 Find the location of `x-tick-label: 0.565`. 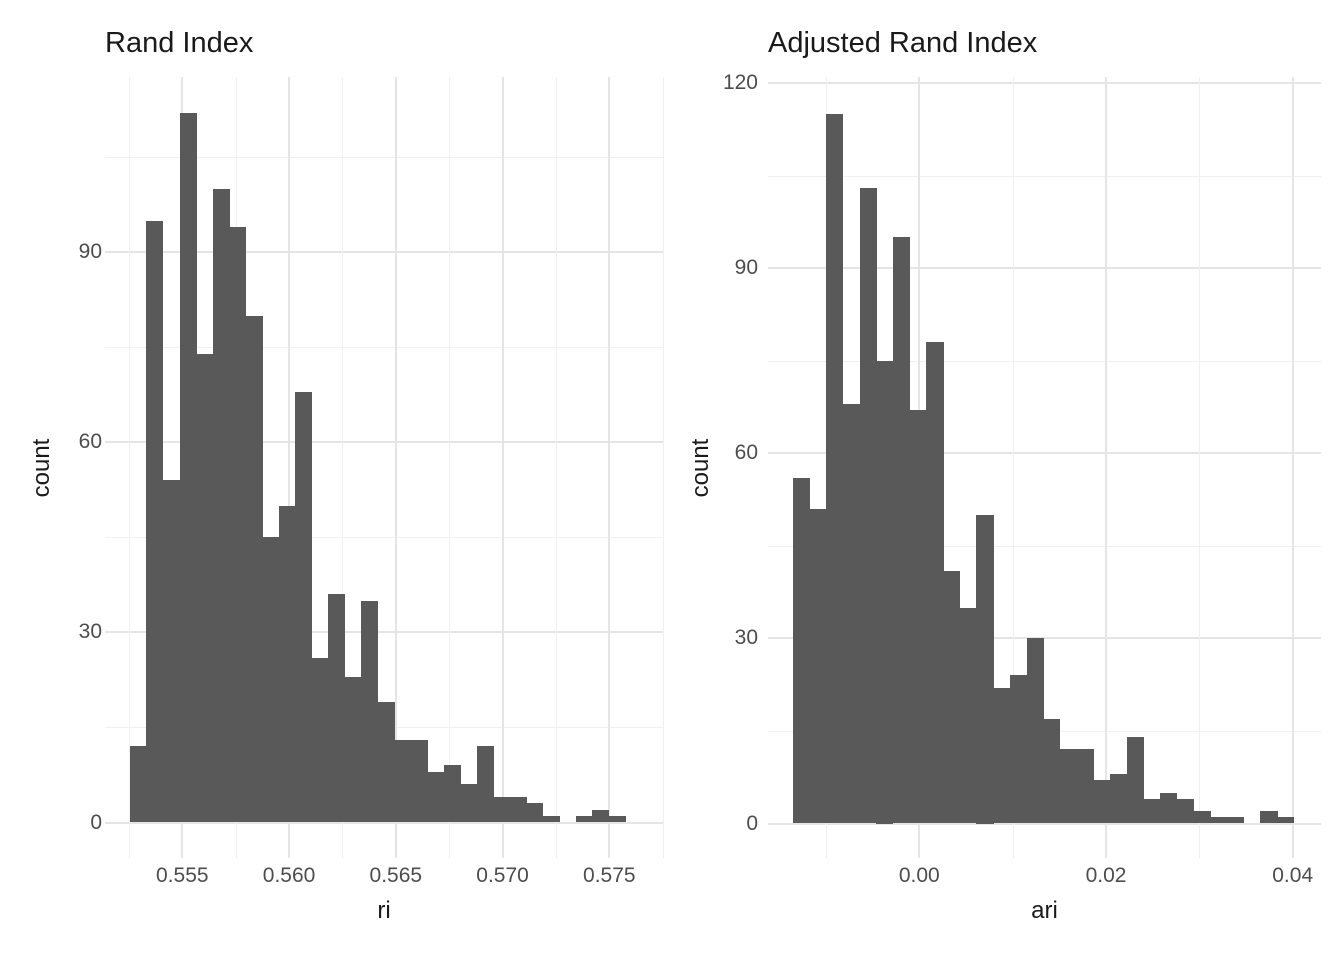

x-tick-label: 0.565 is located at coordinates (396, 875).